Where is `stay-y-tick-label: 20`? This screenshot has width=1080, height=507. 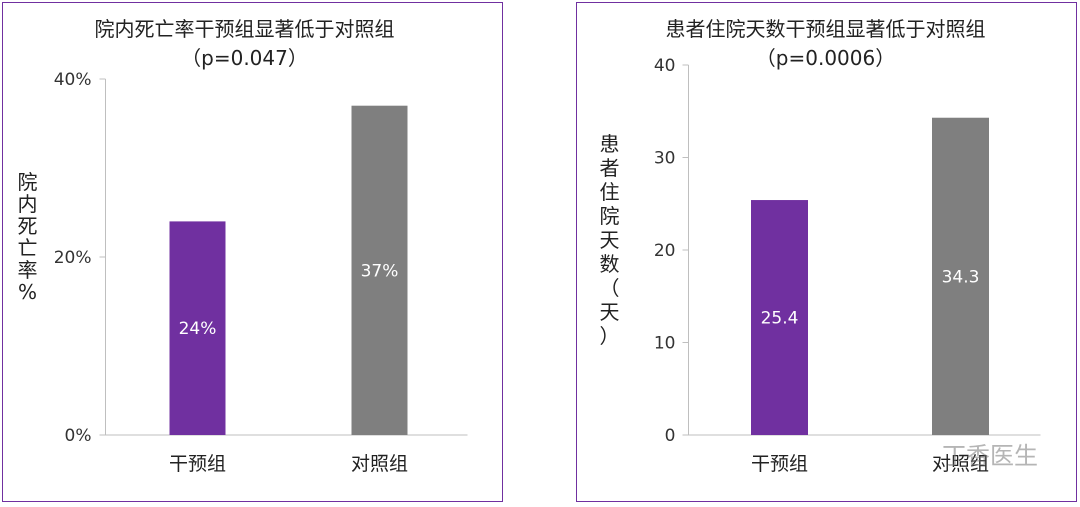
stay-y-tick-label: 20 is located at coordinates (665, 251).